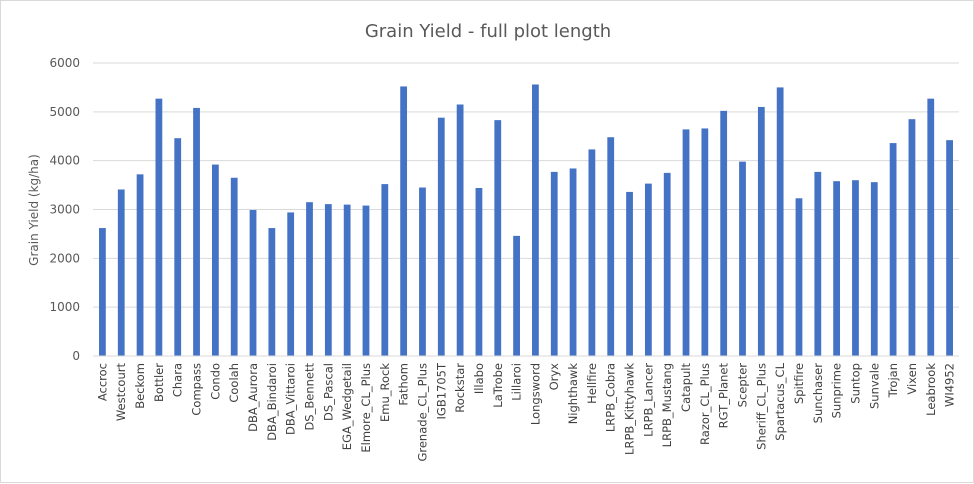 This screenshot has width=974, height=484. I want to click on y-axis-ticks: 0 1000 2000 3000 4000 5000 6000, so click(64, 209).